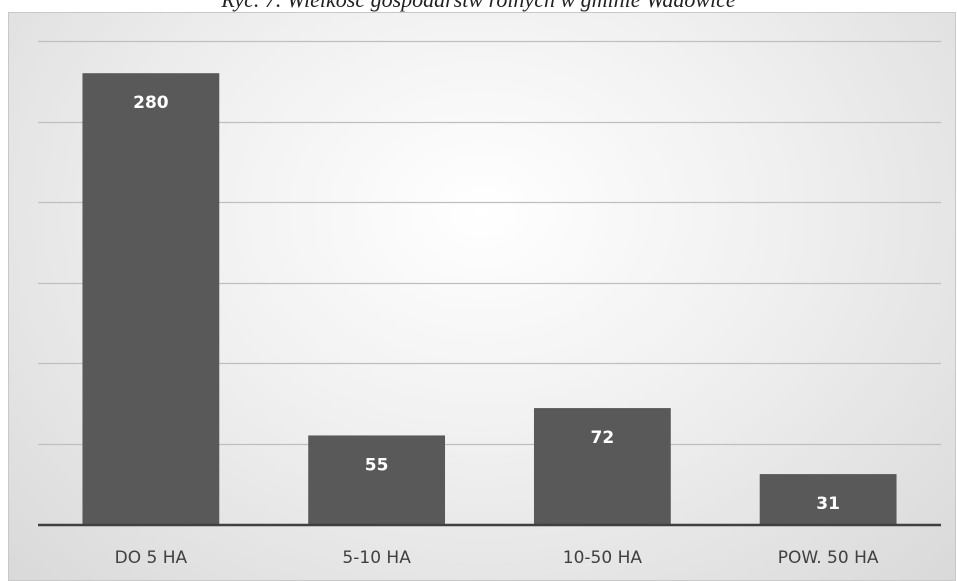  I want to click on data-label: 55, so click(377, 465).